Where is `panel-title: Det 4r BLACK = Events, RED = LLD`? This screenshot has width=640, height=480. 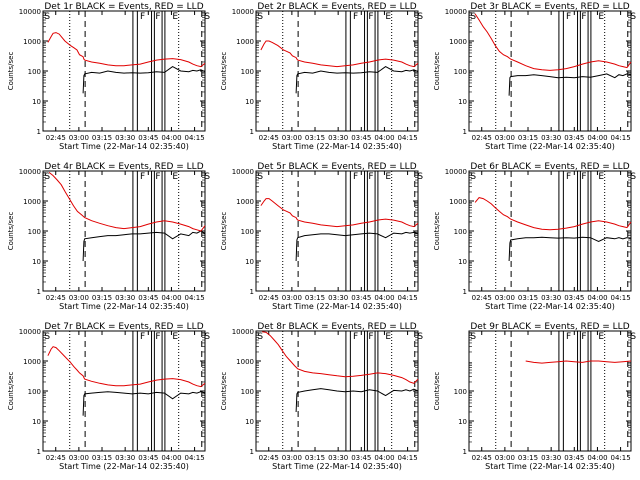 panel-title: Det 4r BLACK = Events, RED = LLD is located at coordinates (123, 167).